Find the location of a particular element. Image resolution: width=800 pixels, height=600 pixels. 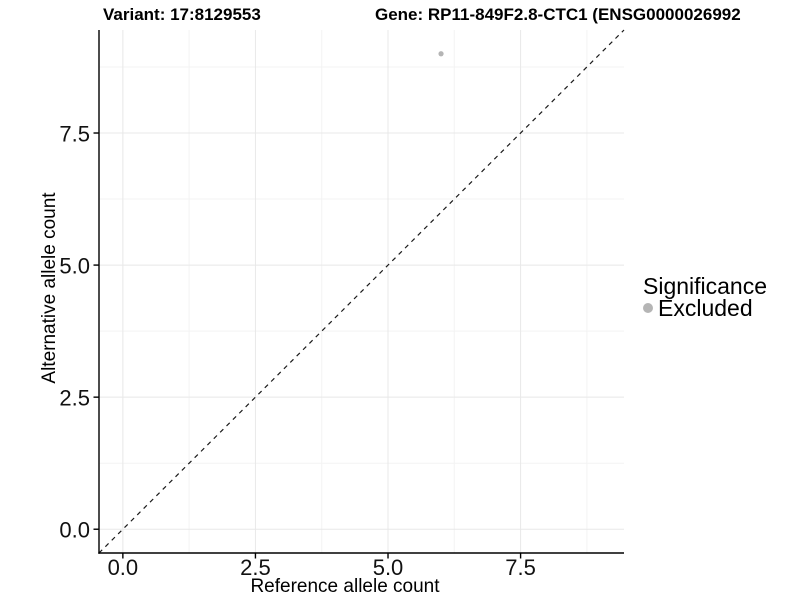

y-axis-title: Alternative allele count is located at coordinates (49, 288).